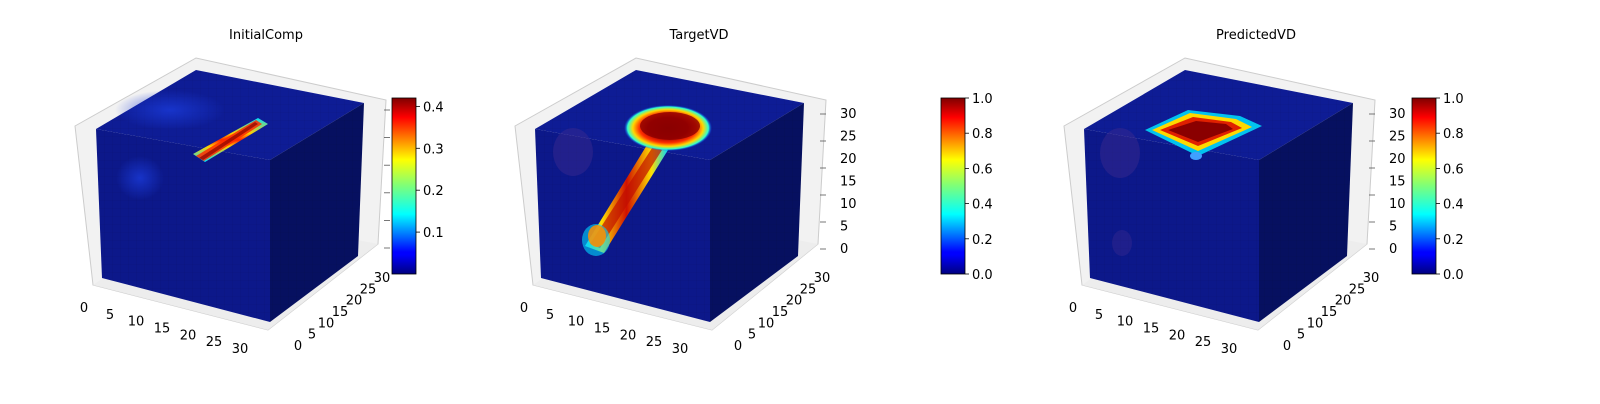  I want to click on chart-title: TargetVD, so click(698, 35).